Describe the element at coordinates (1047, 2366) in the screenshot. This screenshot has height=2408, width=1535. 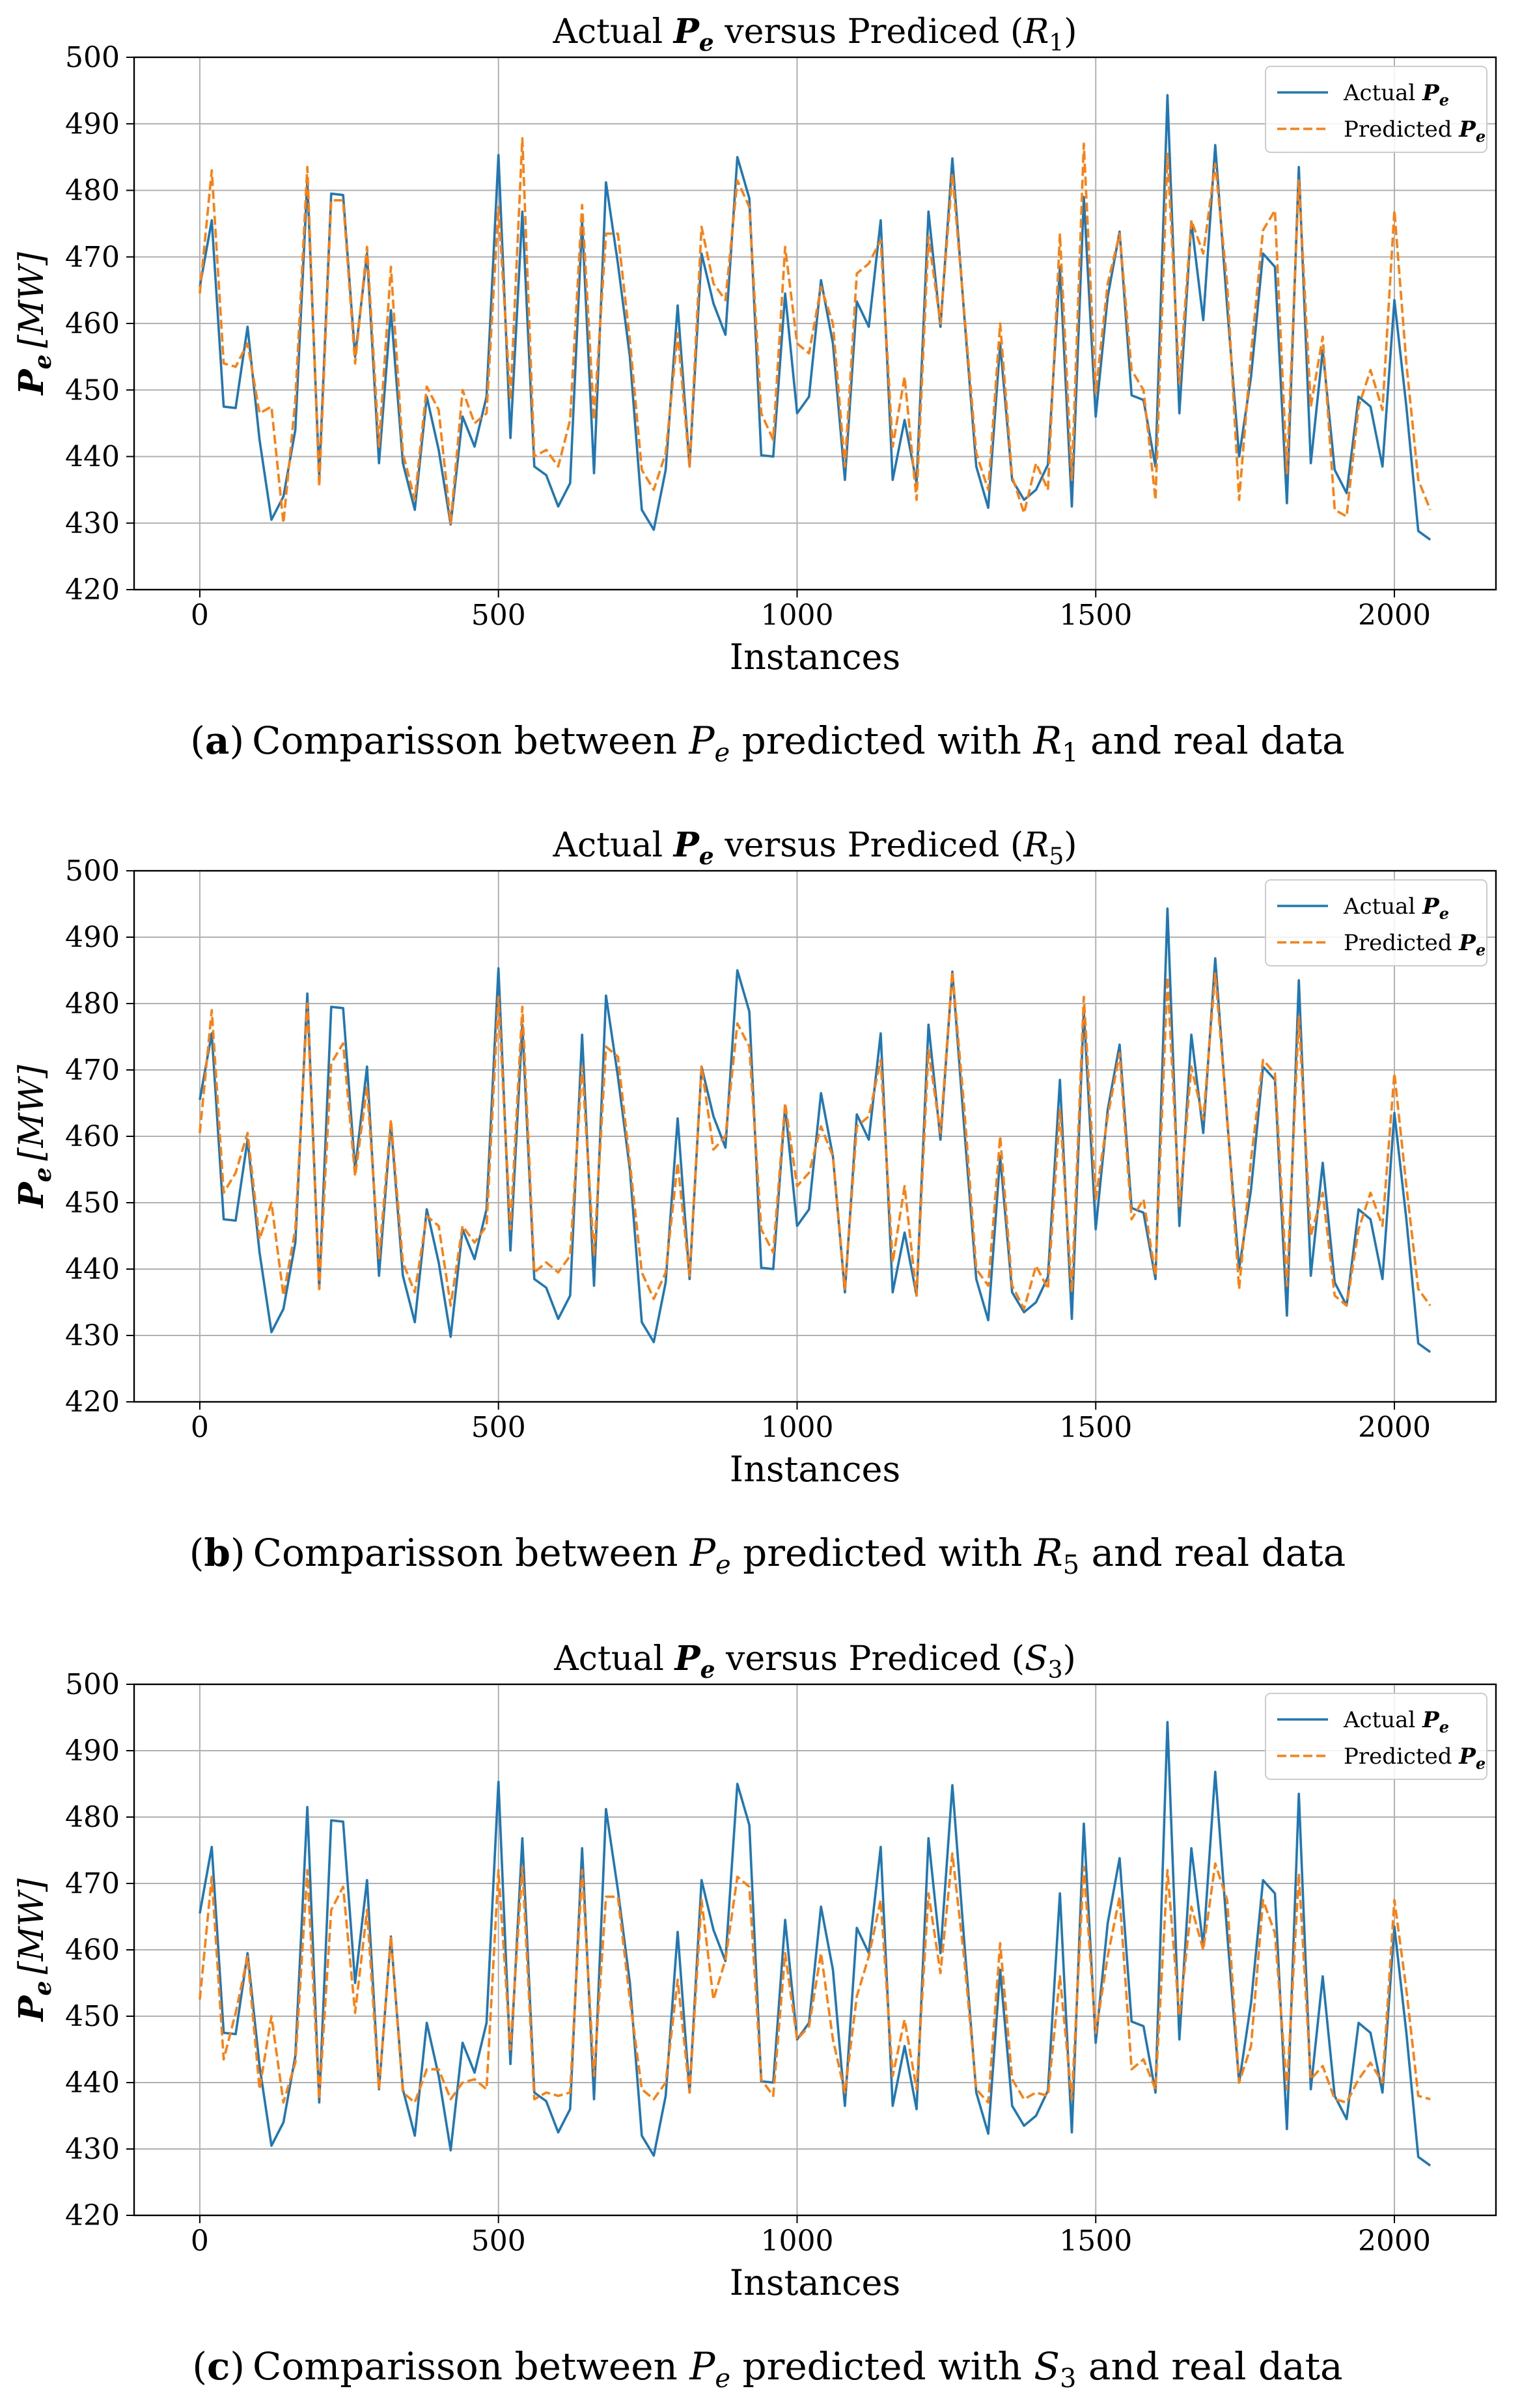
I see `caption-model: S` at that location.